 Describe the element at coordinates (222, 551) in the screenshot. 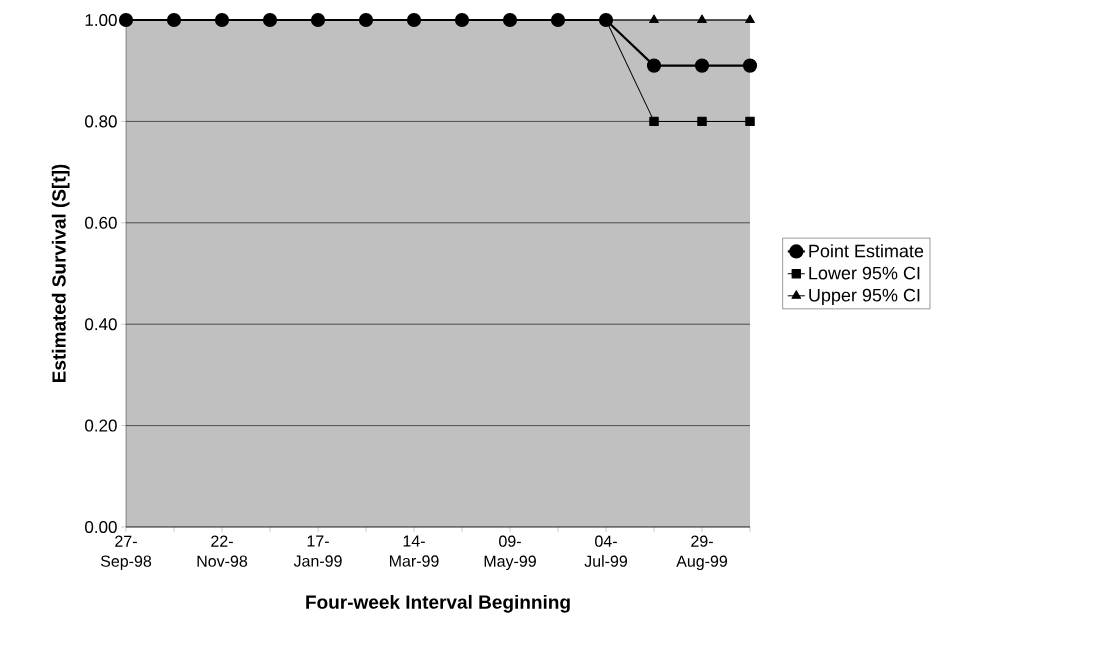

I see `x-tick-label: 22-Nov-98` at that location.